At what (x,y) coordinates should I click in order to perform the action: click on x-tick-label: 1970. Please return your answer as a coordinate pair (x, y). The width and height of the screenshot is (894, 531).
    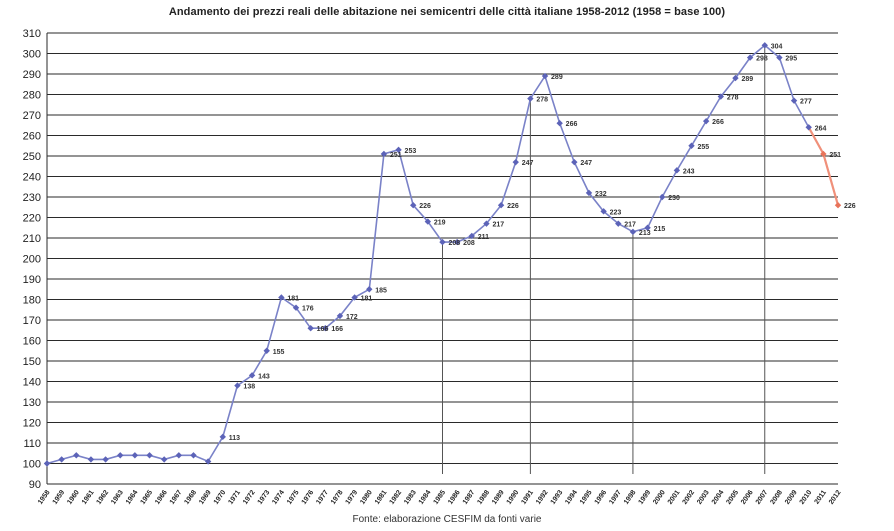
    Looking at the image, I should click on (220, 497).